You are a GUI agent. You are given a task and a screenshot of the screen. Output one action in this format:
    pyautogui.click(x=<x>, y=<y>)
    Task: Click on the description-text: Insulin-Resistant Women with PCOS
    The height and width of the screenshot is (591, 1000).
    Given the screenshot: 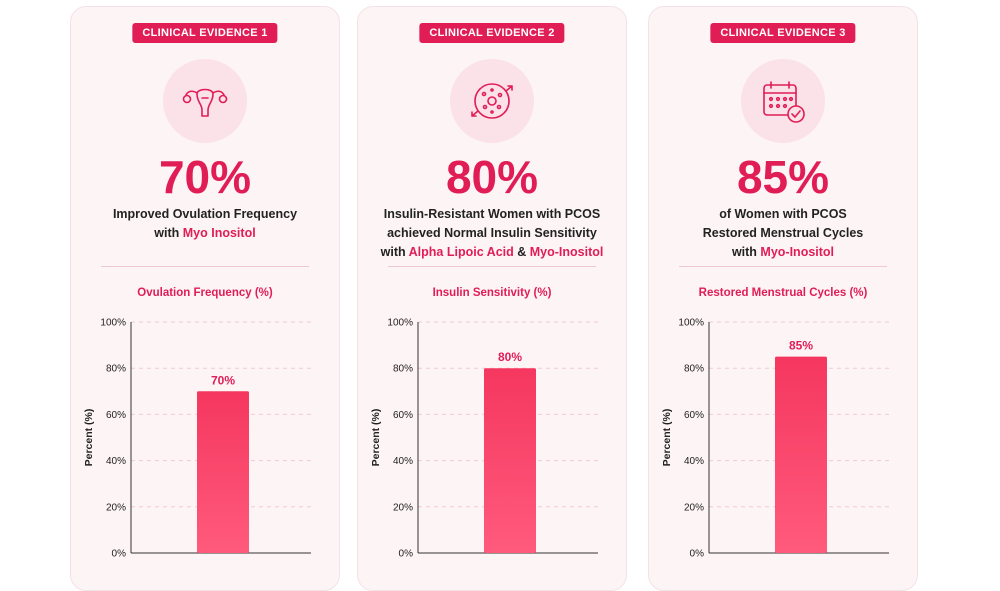 What is the action you would take?
    pyautogui.click(x=492, y=214)
    